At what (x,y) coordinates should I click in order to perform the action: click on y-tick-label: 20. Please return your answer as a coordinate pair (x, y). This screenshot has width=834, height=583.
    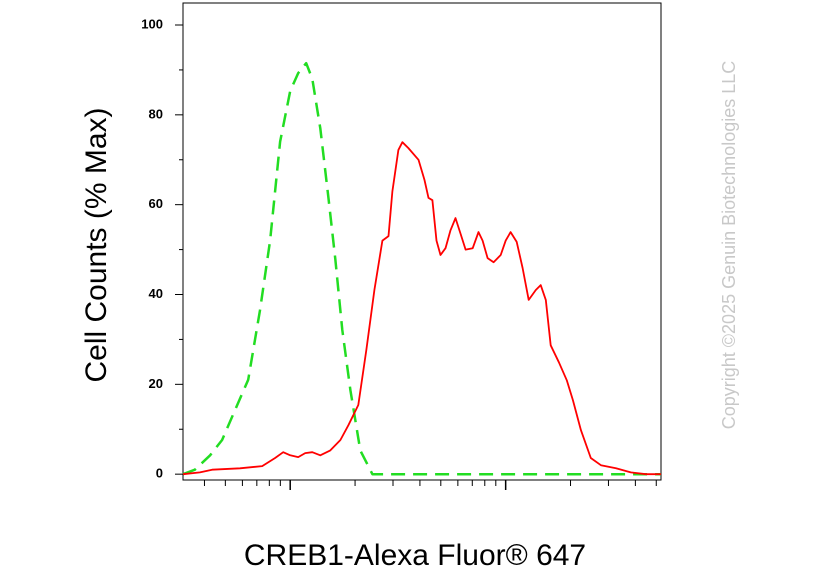
    Looking at the image, I should click on (156, 383).